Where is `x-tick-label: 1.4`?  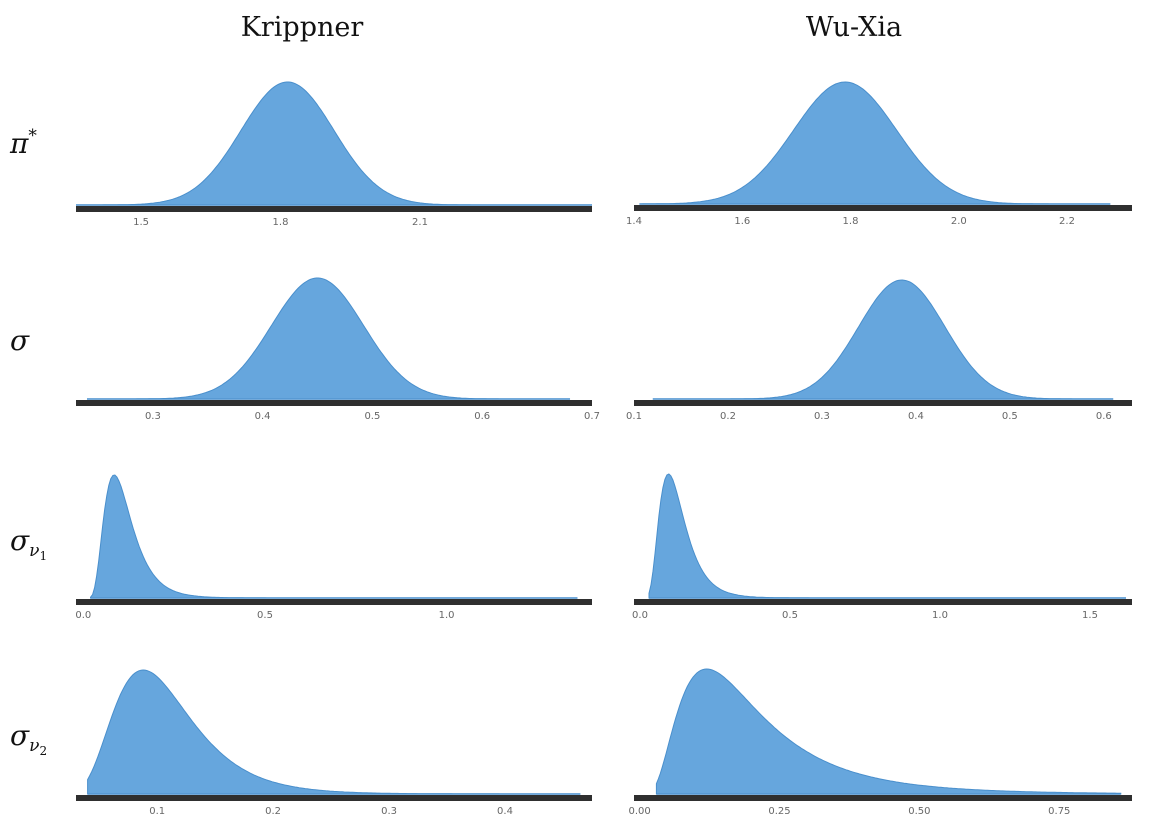 x-tick-label: 1.4 is located at coordinates (634, 221).